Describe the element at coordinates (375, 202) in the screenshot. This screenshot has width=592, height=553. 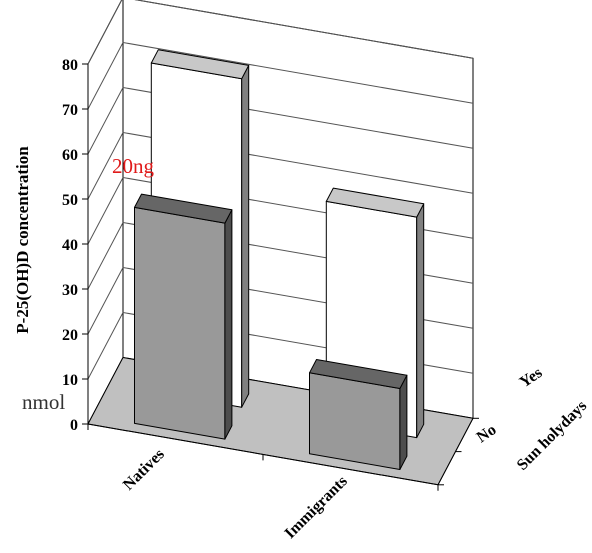
I see `bar-yes-immigrants-top` at that location.